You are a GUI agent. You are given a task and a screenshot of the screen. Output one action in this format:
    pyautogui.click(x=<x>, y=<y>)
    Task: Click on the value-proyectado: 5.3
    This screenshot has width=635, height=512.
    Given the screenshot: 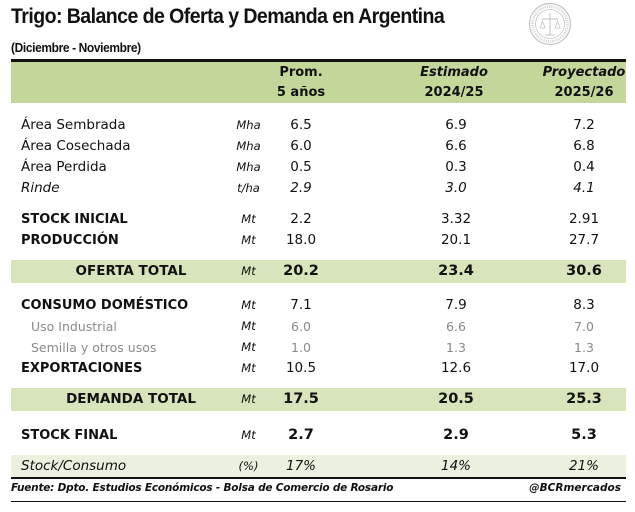 What is the action you would take?
    pyautogui.click(x=584, y=435)
    